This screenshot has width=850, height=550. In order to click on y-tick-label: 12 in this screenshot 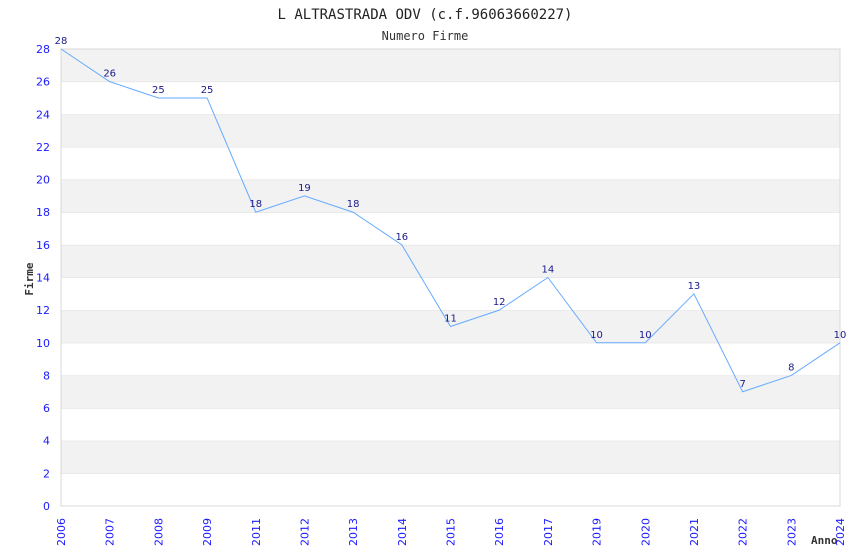, I will do `click(43, 310)`.